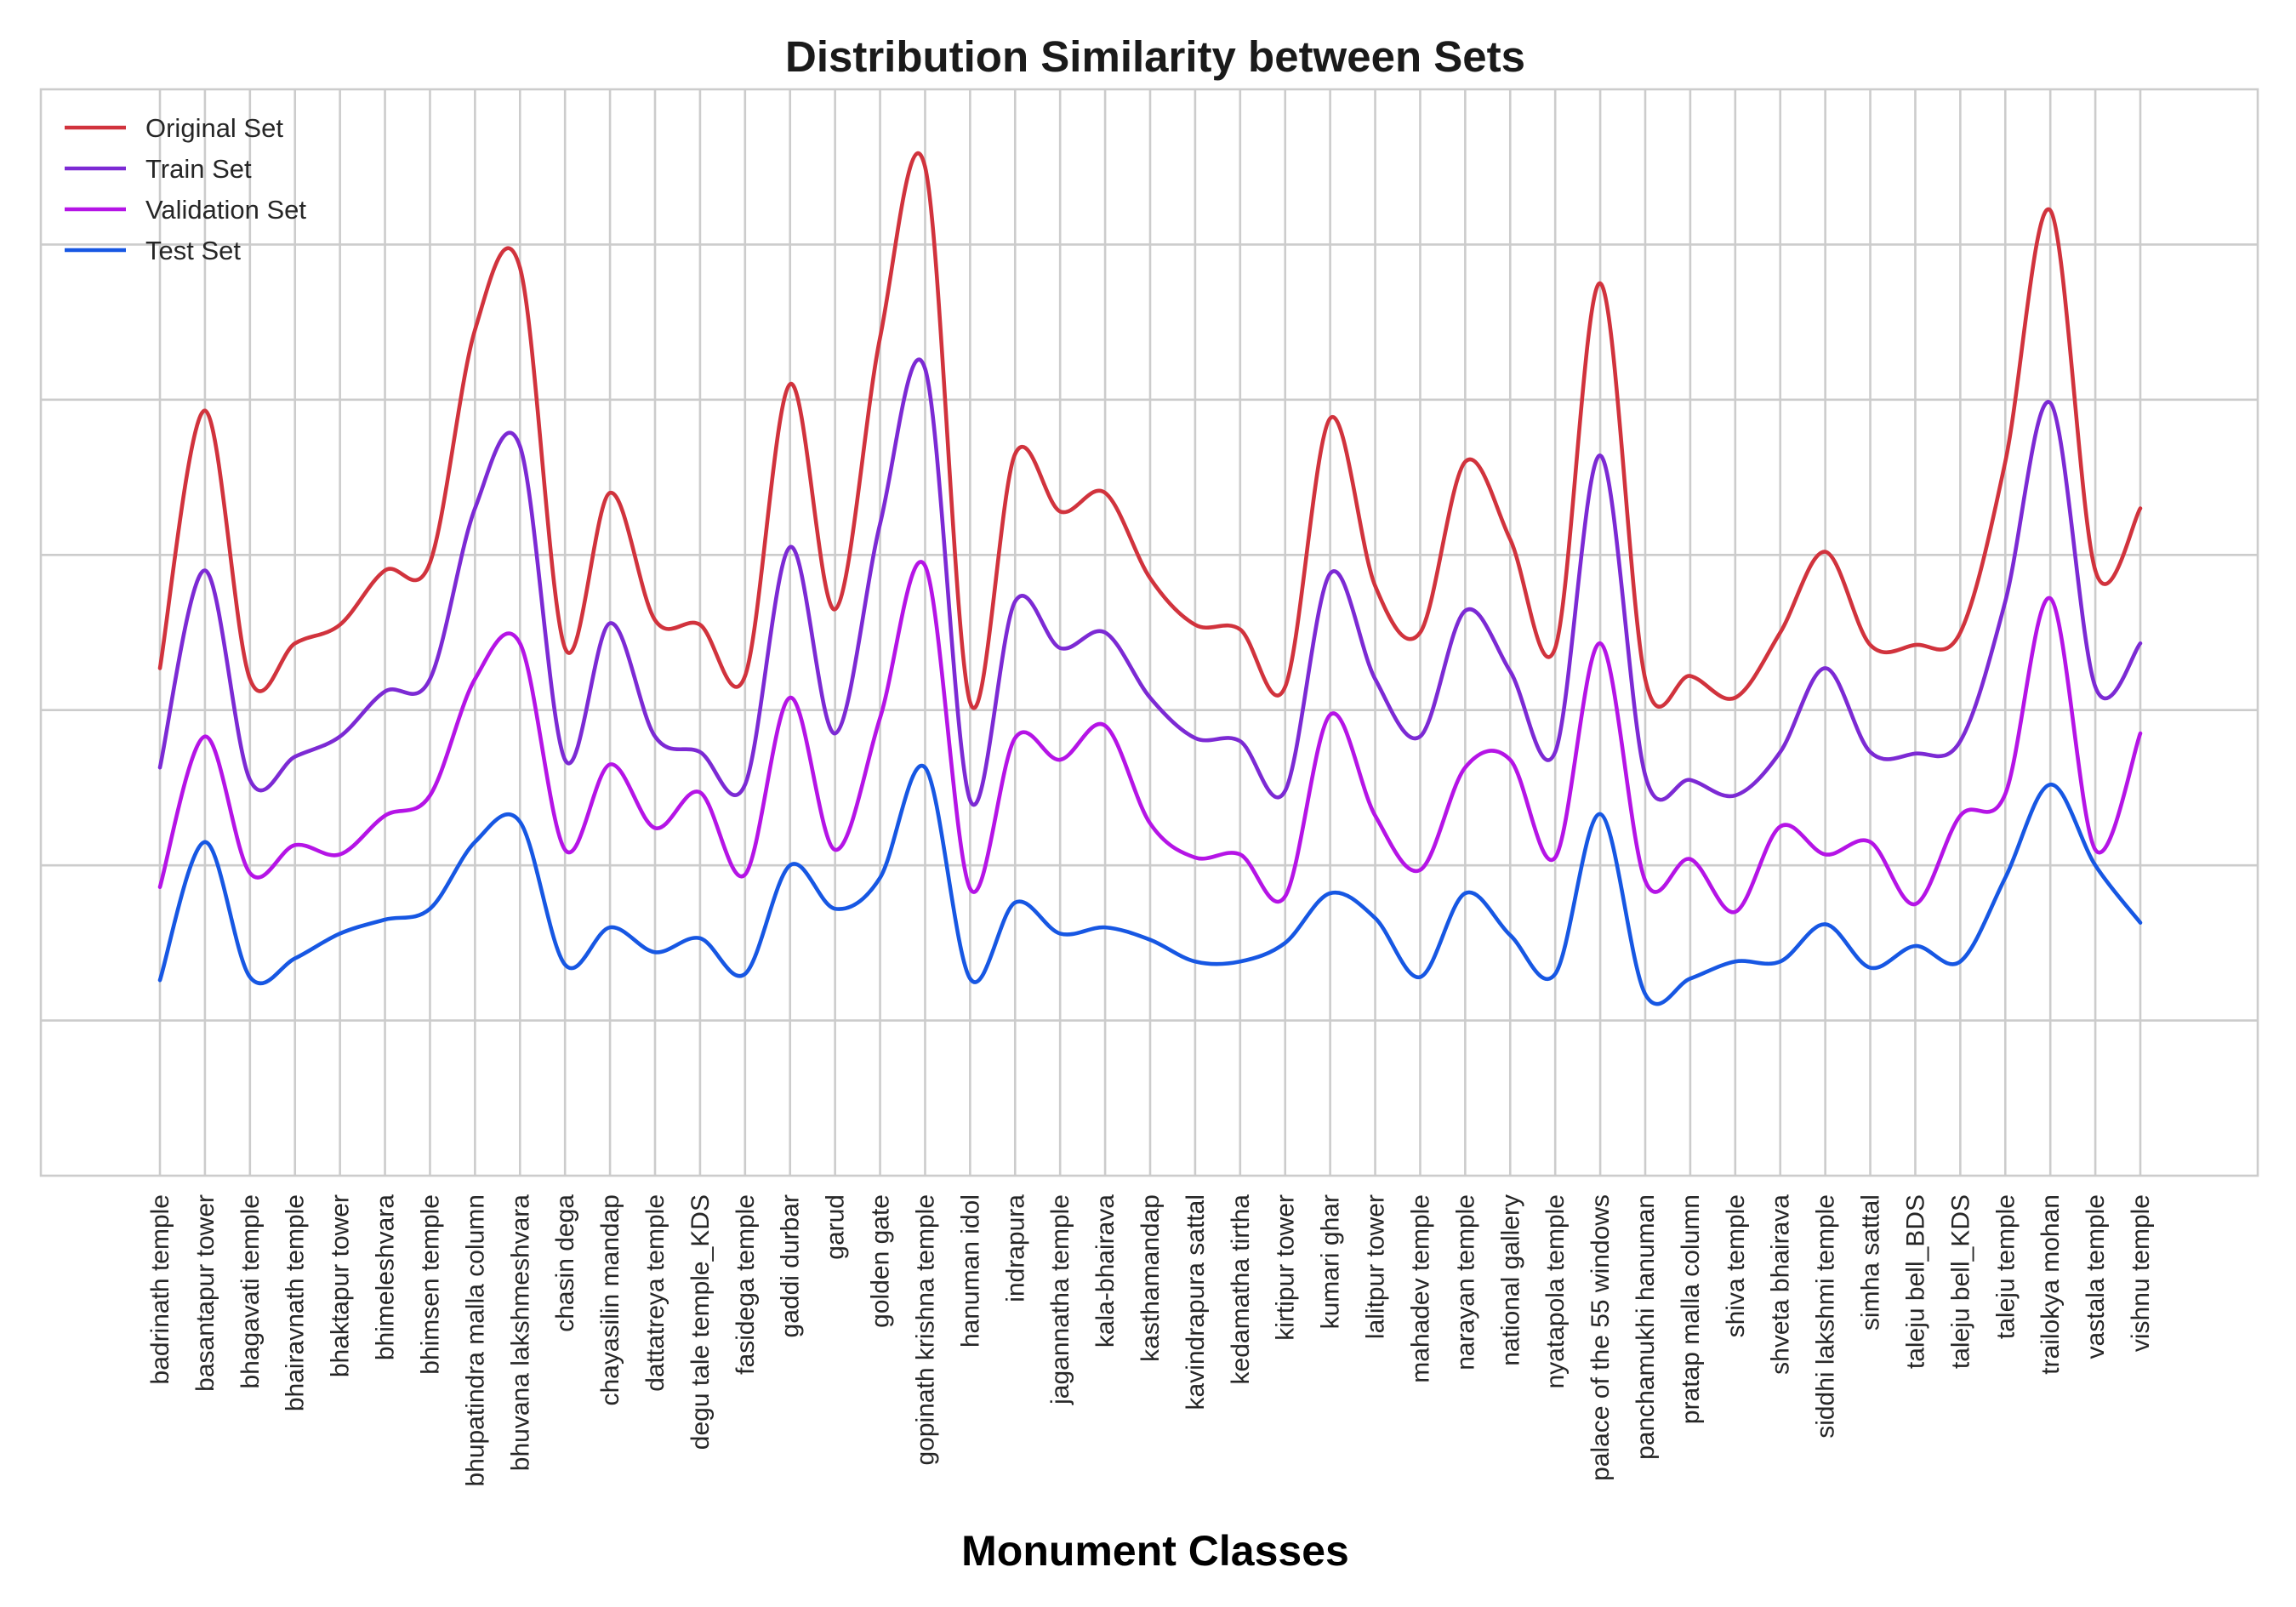  I want to click on x-tick-label: kala-bhairava, so click(1105, 1271).